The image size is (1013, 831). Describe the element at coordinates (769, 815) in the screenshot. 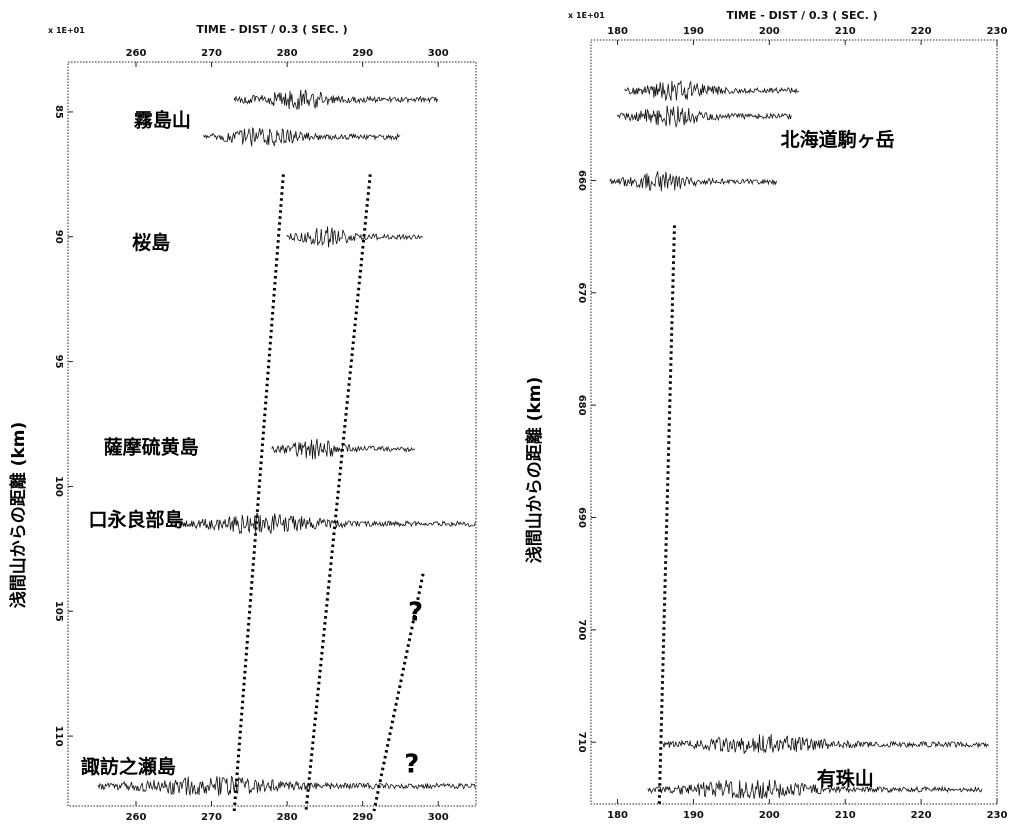

I see `x-tick-label-bottom: 200` at that location.